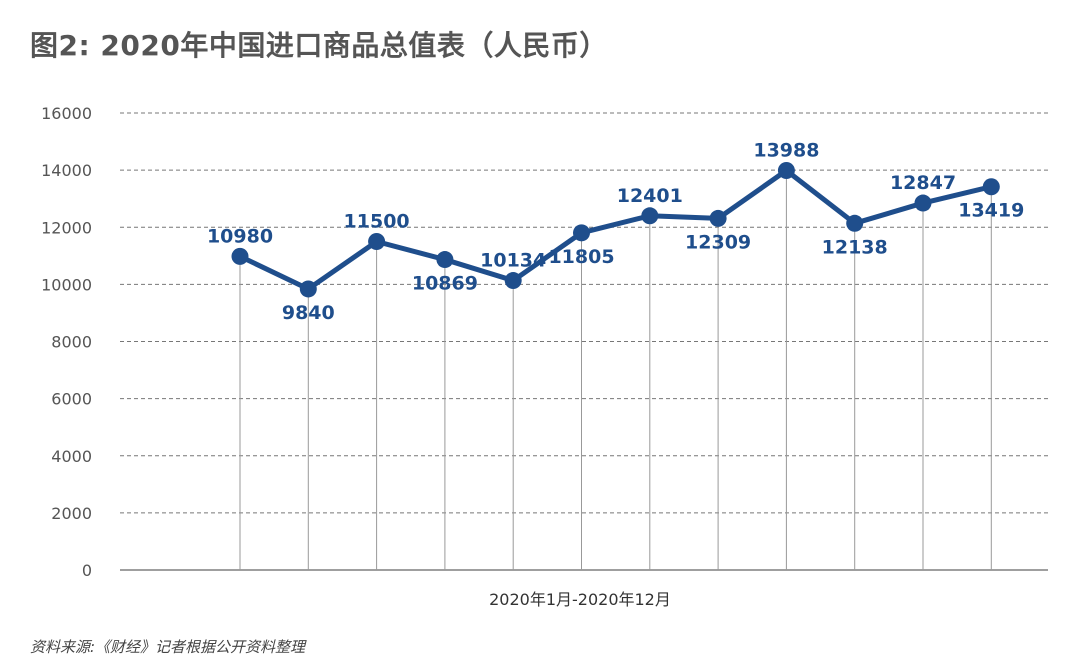  I want to click on source-note: 资料来源:《财经》记者根据公开资料整理, so click(168, 647).